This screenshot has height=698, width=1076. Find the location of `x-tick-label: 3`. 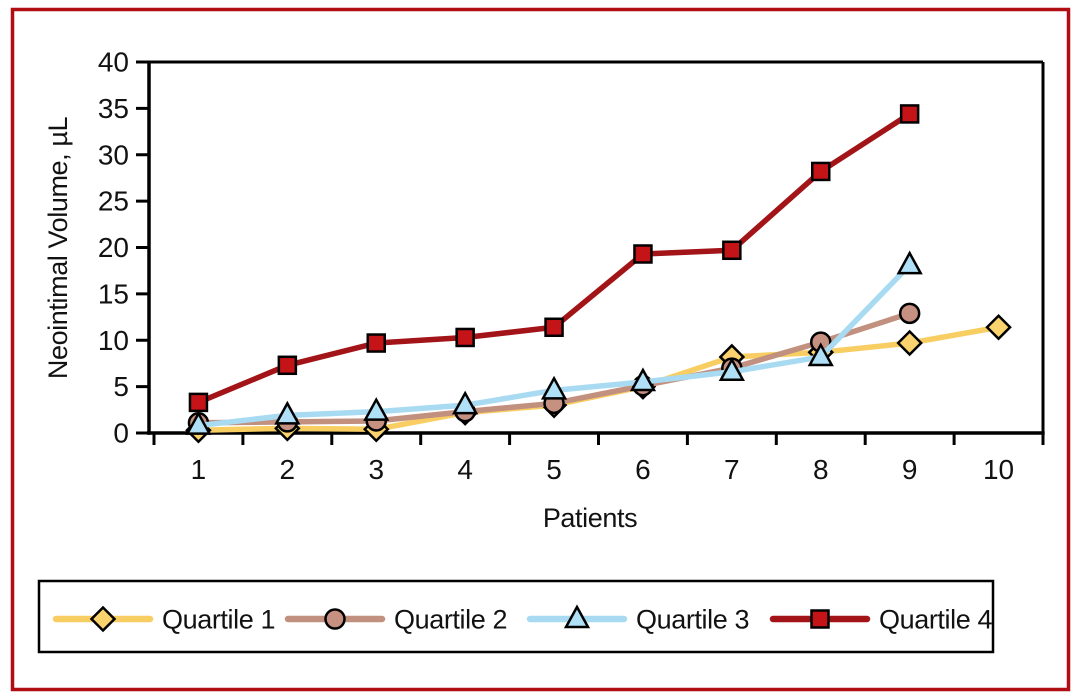

x-tick-label: 3 is located at coordinates (376, 469).